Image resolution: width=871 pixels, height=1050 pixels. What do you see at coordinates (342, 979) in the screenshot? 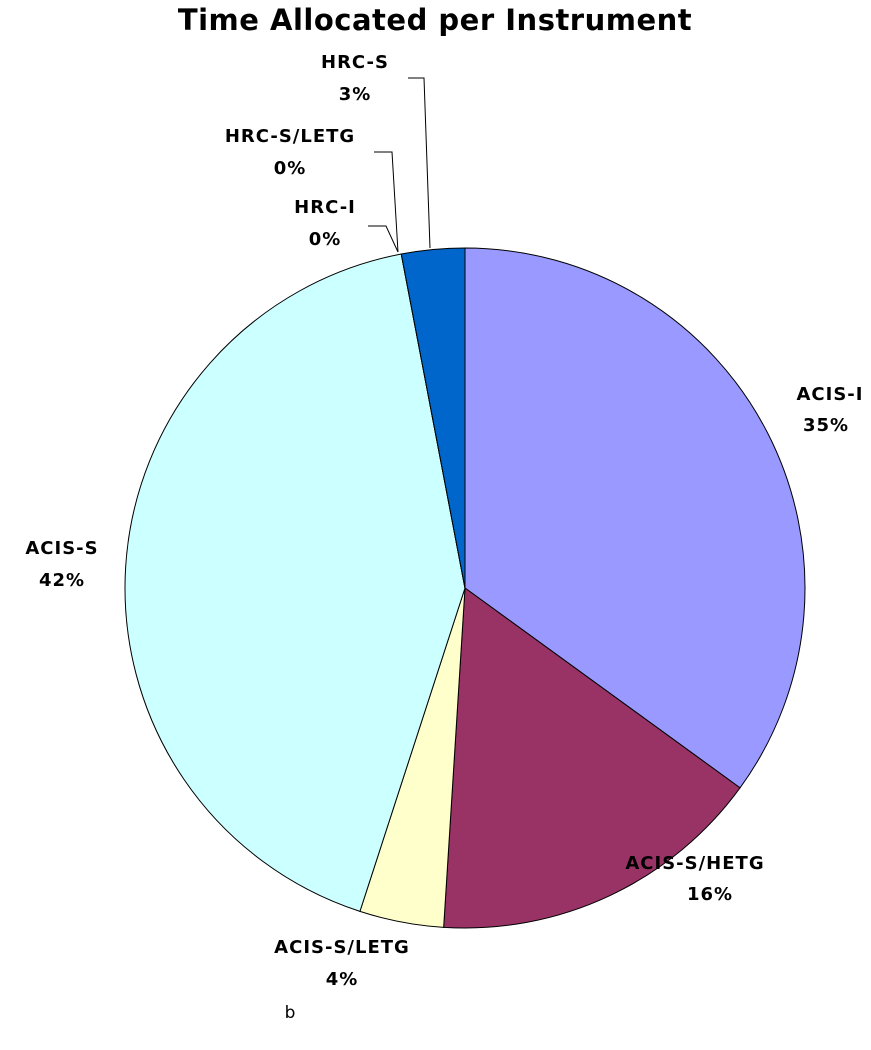
I see `slice-value-label: 4%` at bounding box center [342, 979].